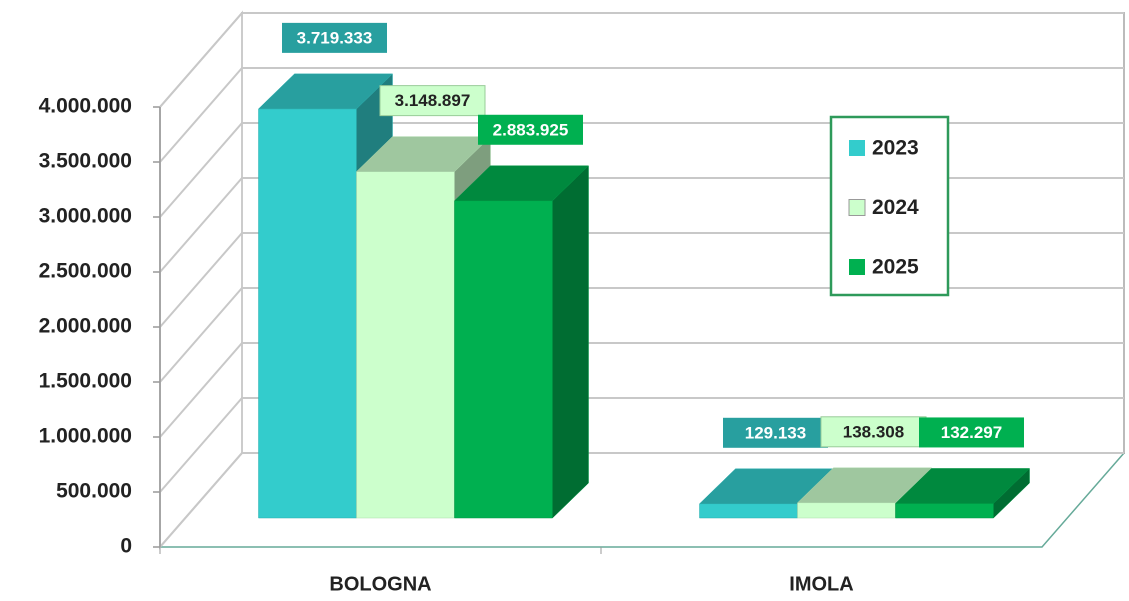 The height and width of the screenshot is (601, 1129). I want to click on legend-label: 2024, so click(895, 207).